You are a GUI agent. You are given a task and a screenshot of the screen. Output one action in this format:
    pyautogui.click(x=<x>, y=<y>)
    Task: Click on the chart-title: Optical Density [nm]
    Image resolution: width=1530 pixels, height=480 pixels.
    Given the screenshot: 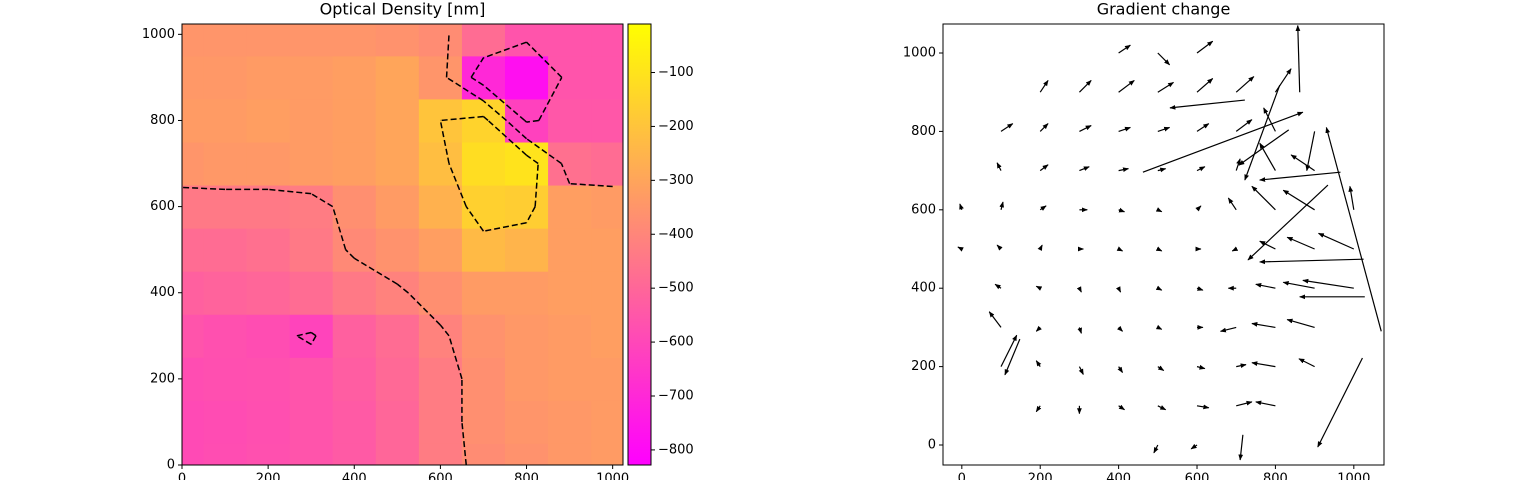 What is the action you would take?
    pyautogui.click(x=403, y=9)
    